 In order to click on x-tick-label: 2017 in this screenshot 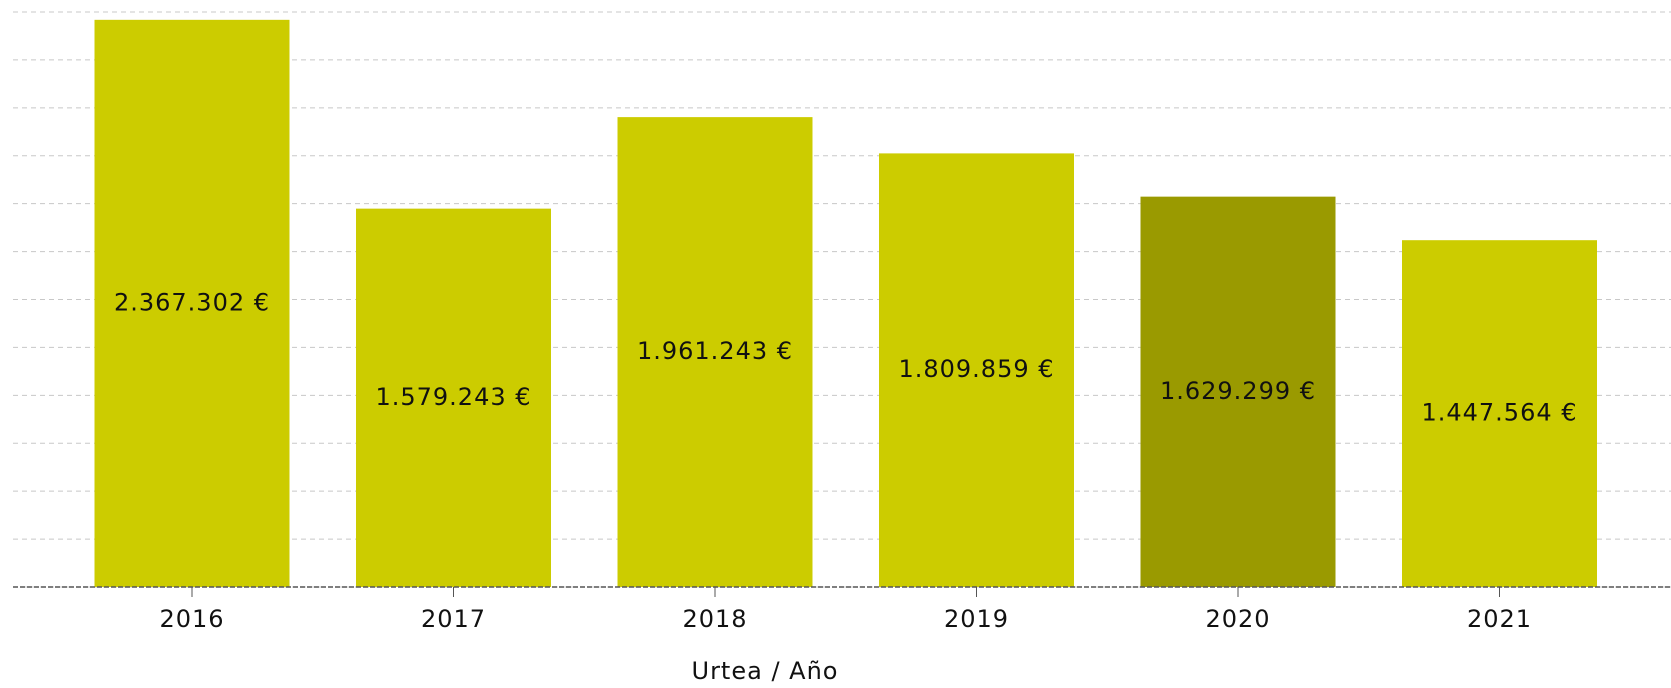, I will do `click(453, 619)`.